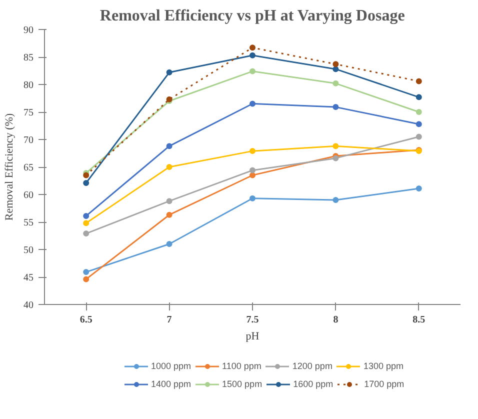  Describe the element at coordinates (242, 384) in the screenshot. I see `legend-label: 1500 ppm` at that location.